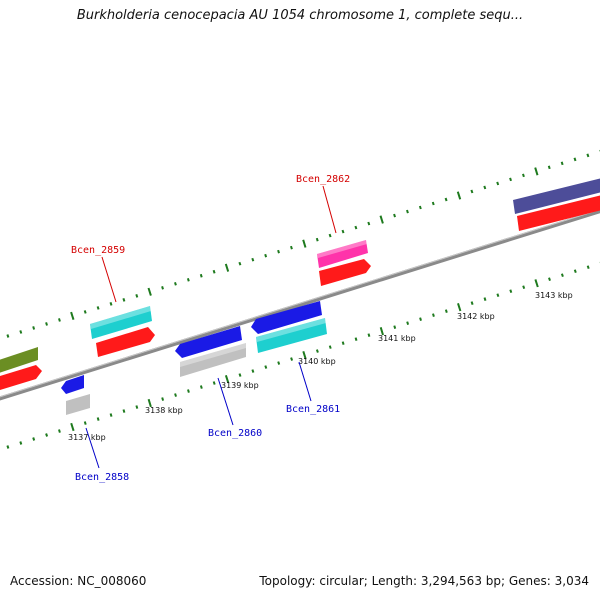  Describe the element at coordinates (345, 272) in the screenshot. I see `gene-bcen-2862-red` at that location.